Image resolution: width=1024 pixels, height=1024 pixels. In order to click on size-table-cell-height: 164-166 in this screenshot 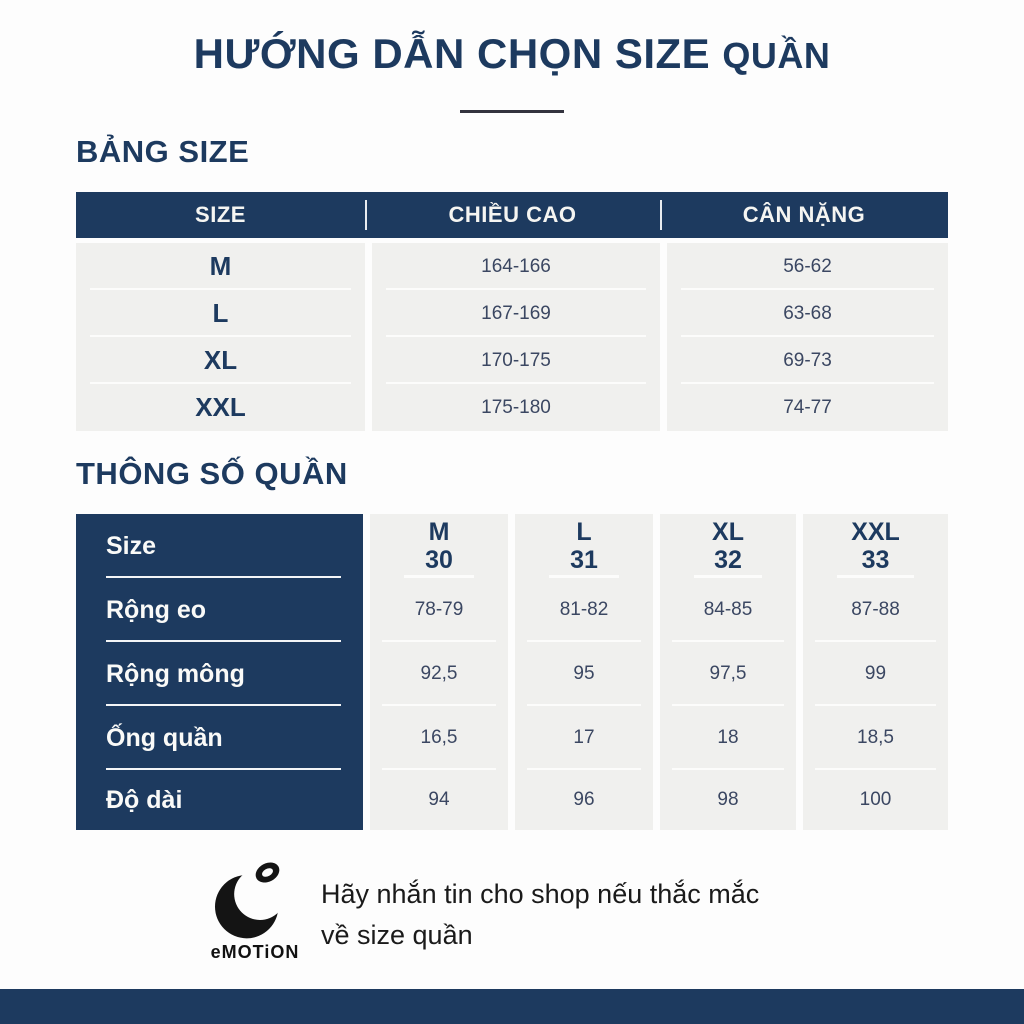, I will do `click(512, 266)`.